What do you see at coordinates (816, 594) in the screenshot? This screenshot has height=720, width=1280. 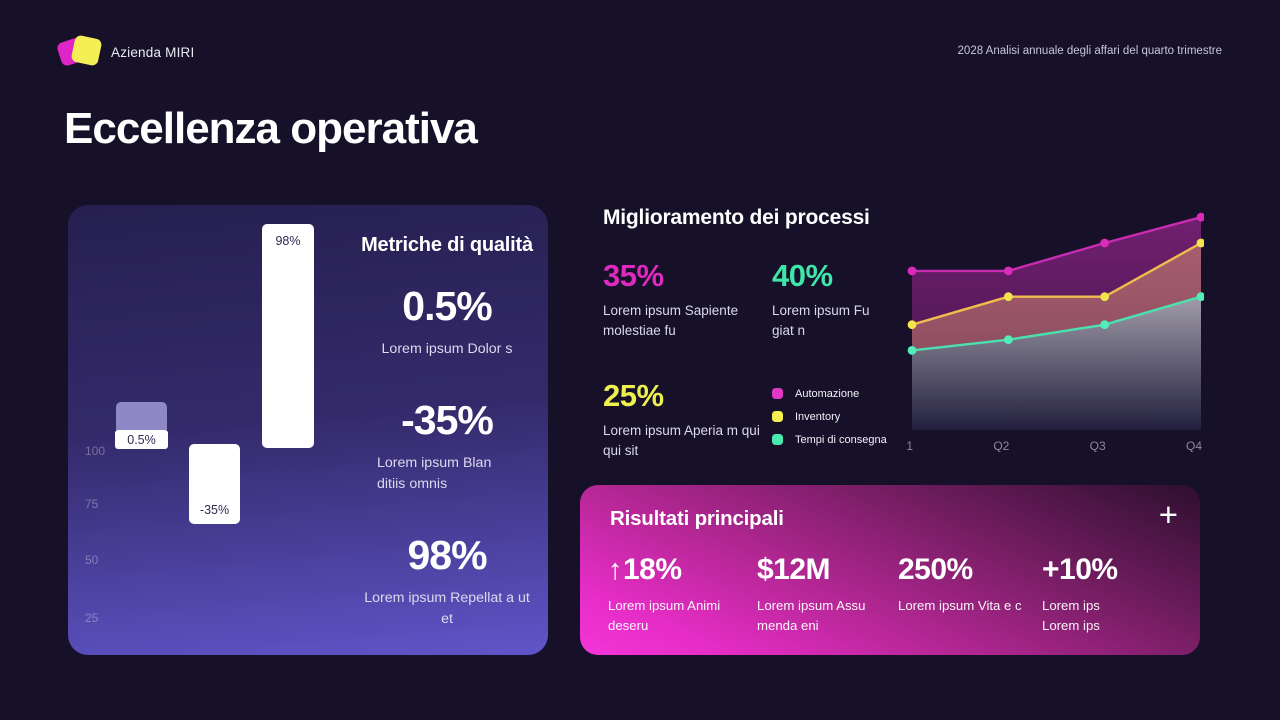 I see `result-stat: $12M Lorem ipsum Assu menda eni` at bounding box center [816, 594].